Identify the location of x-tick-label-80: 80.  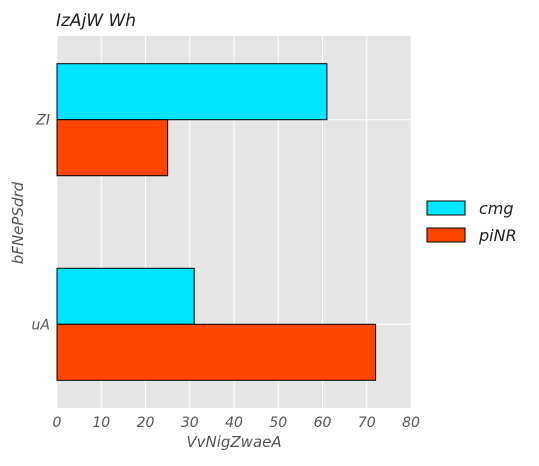
(411, 423).